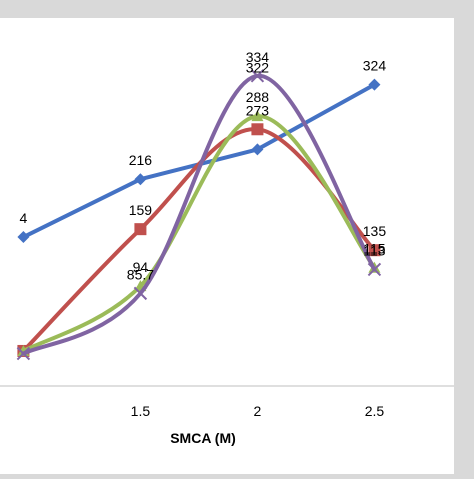 The width and height of the screenshot is (474, 479). I want to click on x-tick-label: 2.5, so click(375, 411).